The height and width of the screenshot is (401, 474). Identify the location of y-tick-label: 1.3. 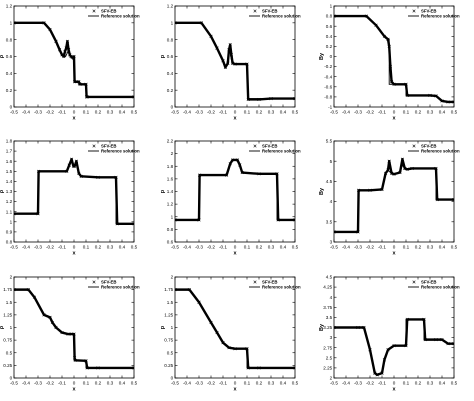
(9, 191).